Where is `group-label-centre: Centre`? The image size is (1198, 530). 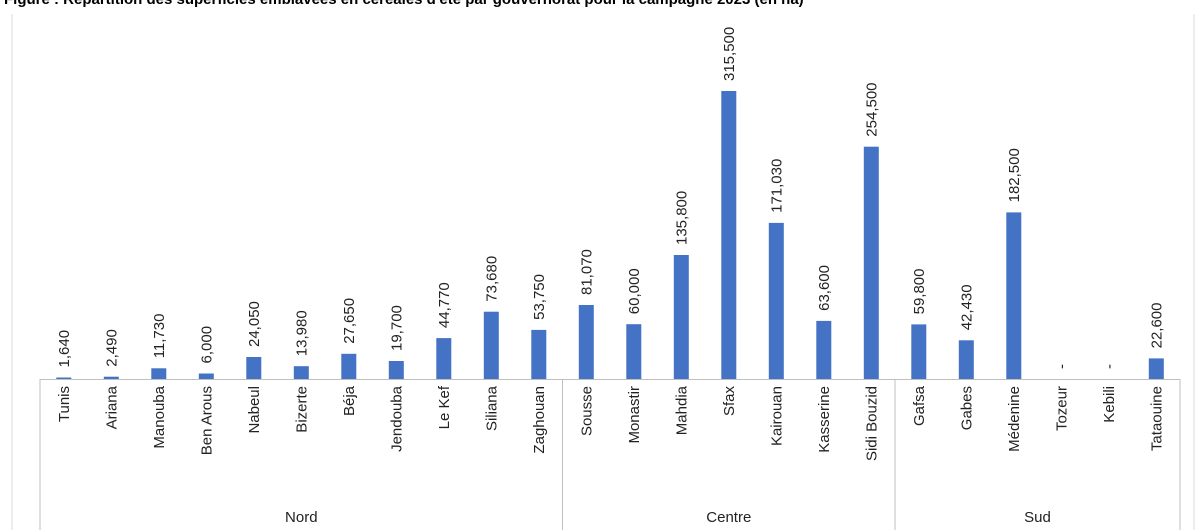
group-label-centre: Centre is located at coordinates (728, 517).